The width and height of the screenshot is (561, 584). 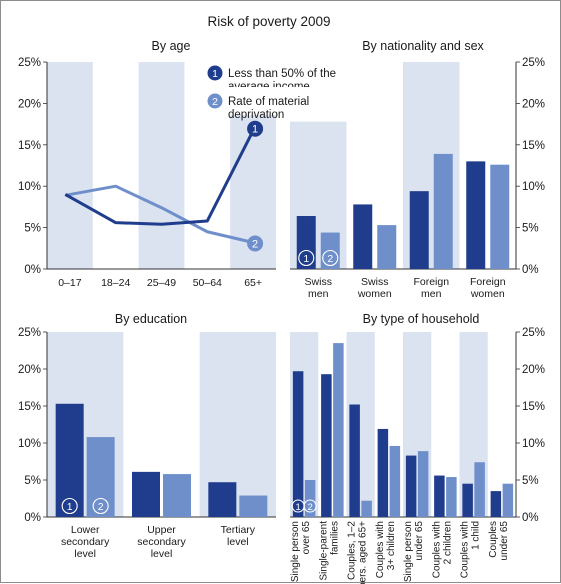 What do you see at coordinates (334, 538) in the screenshot?
I see `xtick-label-household: families` at bounding box center [334, 538].